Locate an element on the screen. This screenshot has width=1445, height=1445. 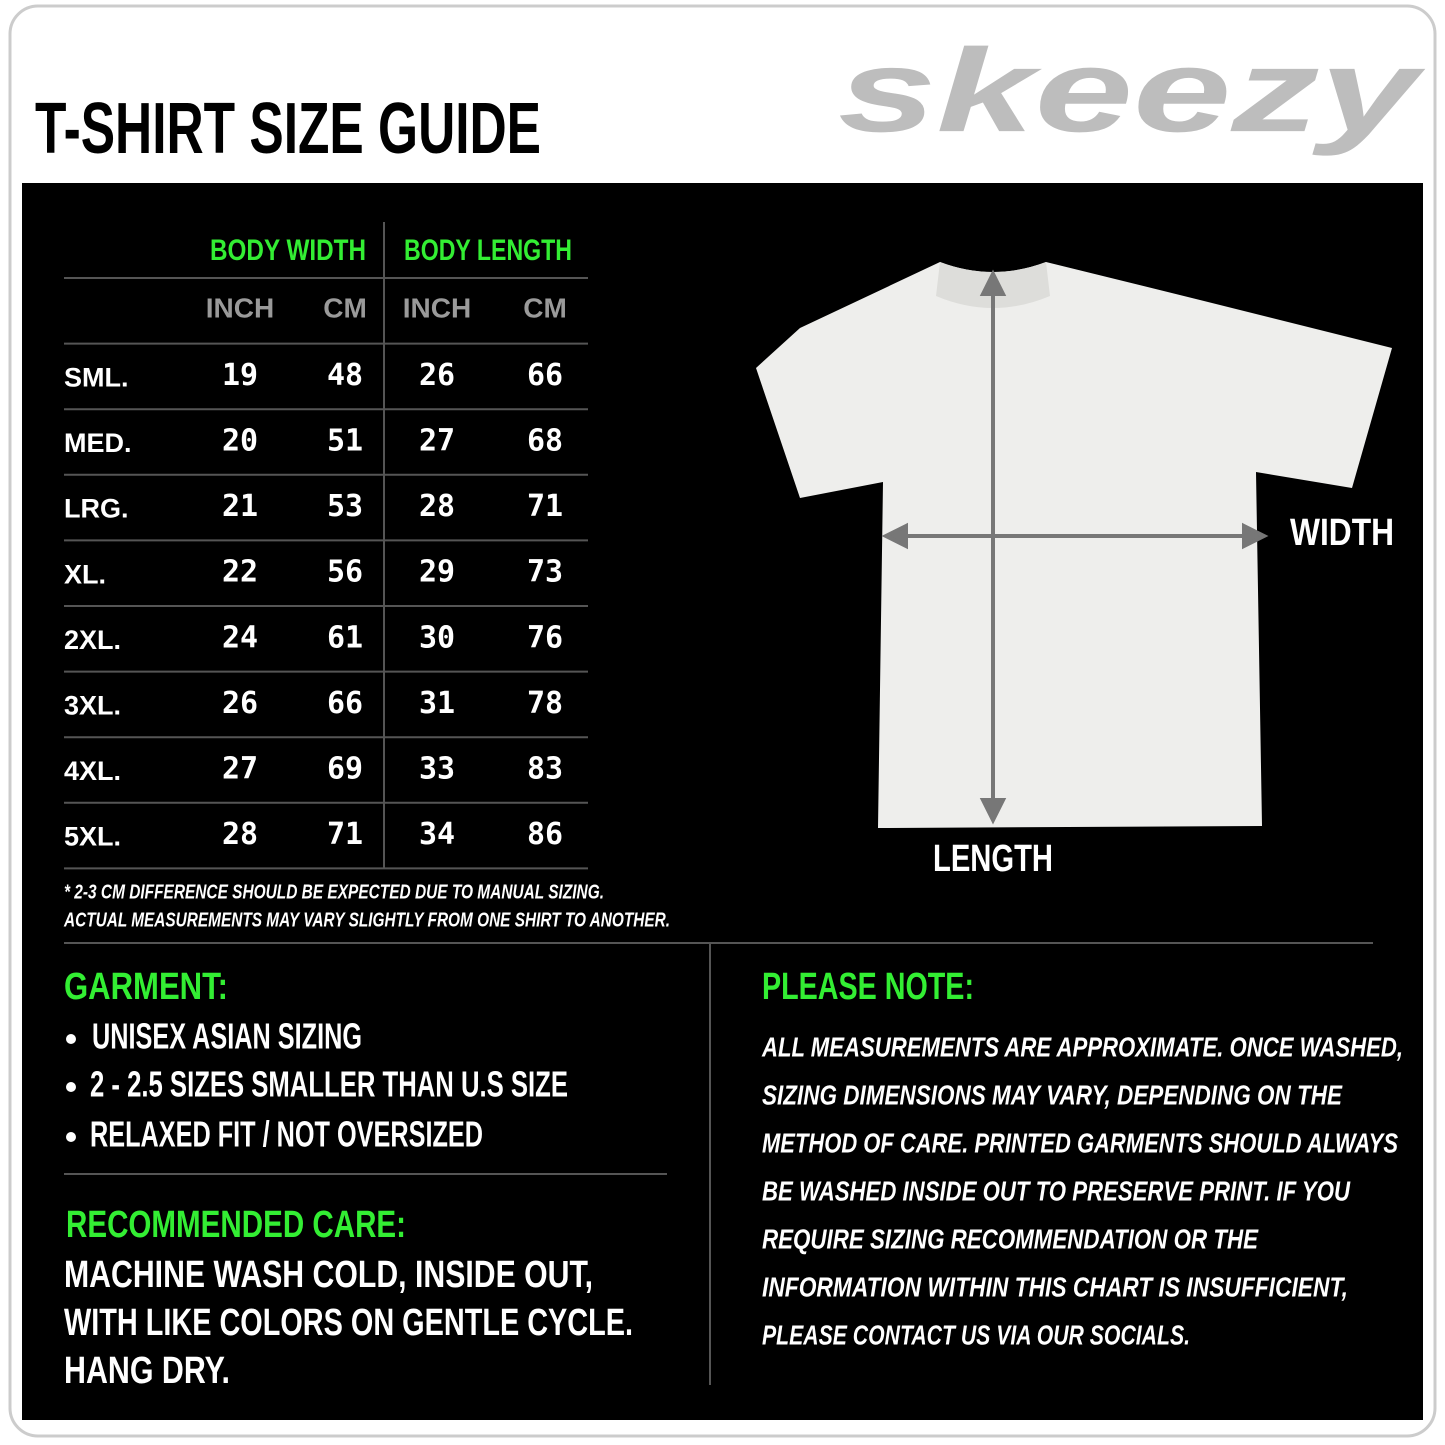
size-label: XL. is located at coordinates (85, 574).